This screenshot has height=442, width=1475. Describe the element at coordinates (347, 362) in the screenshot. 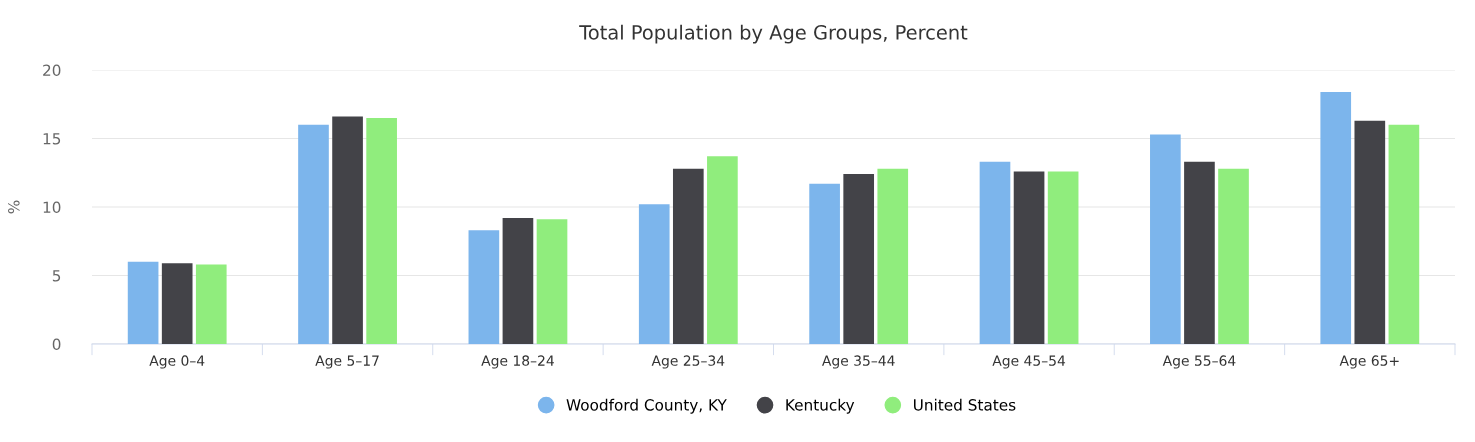

I see `x-tick-label: Age 5–17` at that location.